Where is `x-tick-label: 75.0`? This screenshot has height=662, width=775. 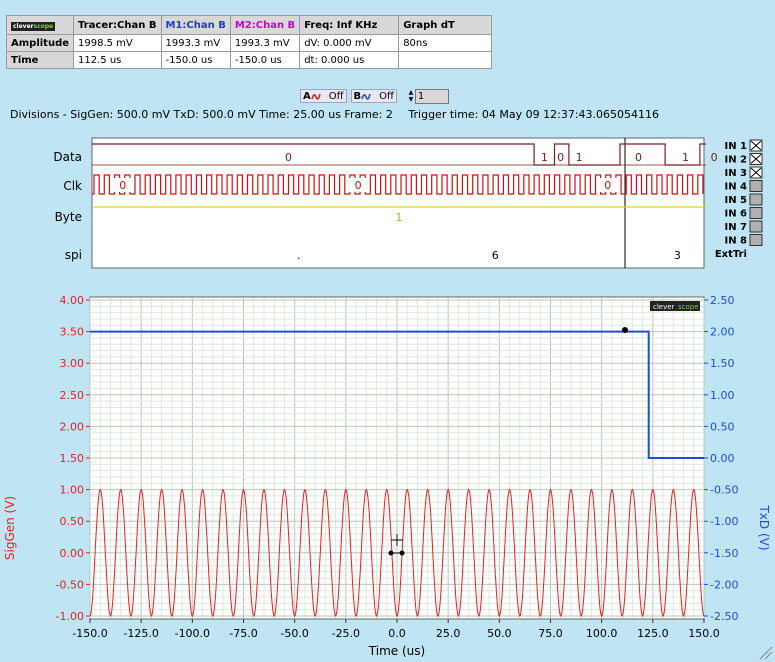 x-tick-label: 75.0 is located at coordinates (550, 633).